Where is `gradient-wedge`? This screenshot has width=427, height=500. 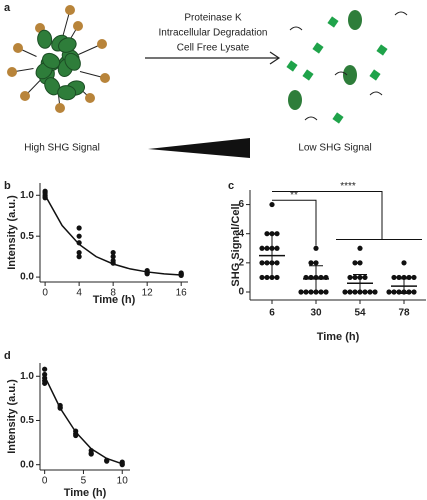 gradient-wedge is located at coordinates (199, 148).